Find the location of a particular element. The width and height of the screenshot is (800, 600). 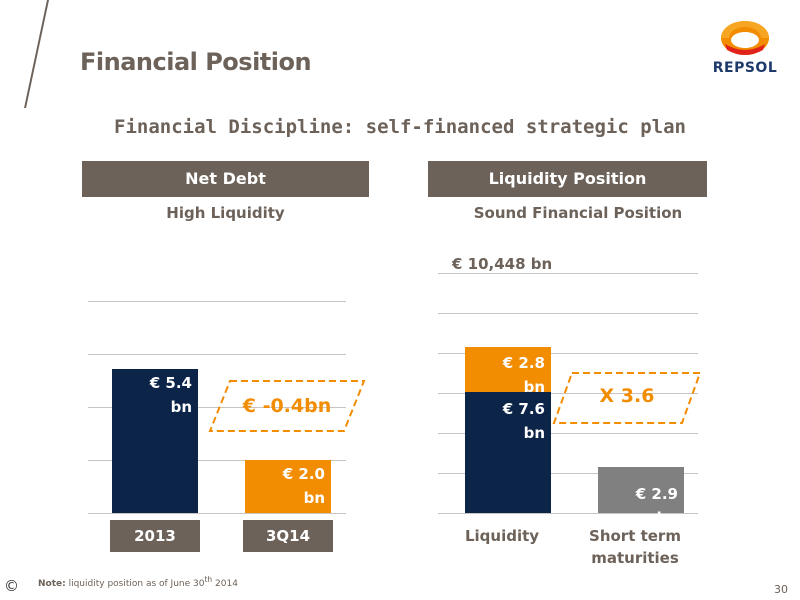

x-label-3q14: 3Q14 is located at coordinates (288, 536).